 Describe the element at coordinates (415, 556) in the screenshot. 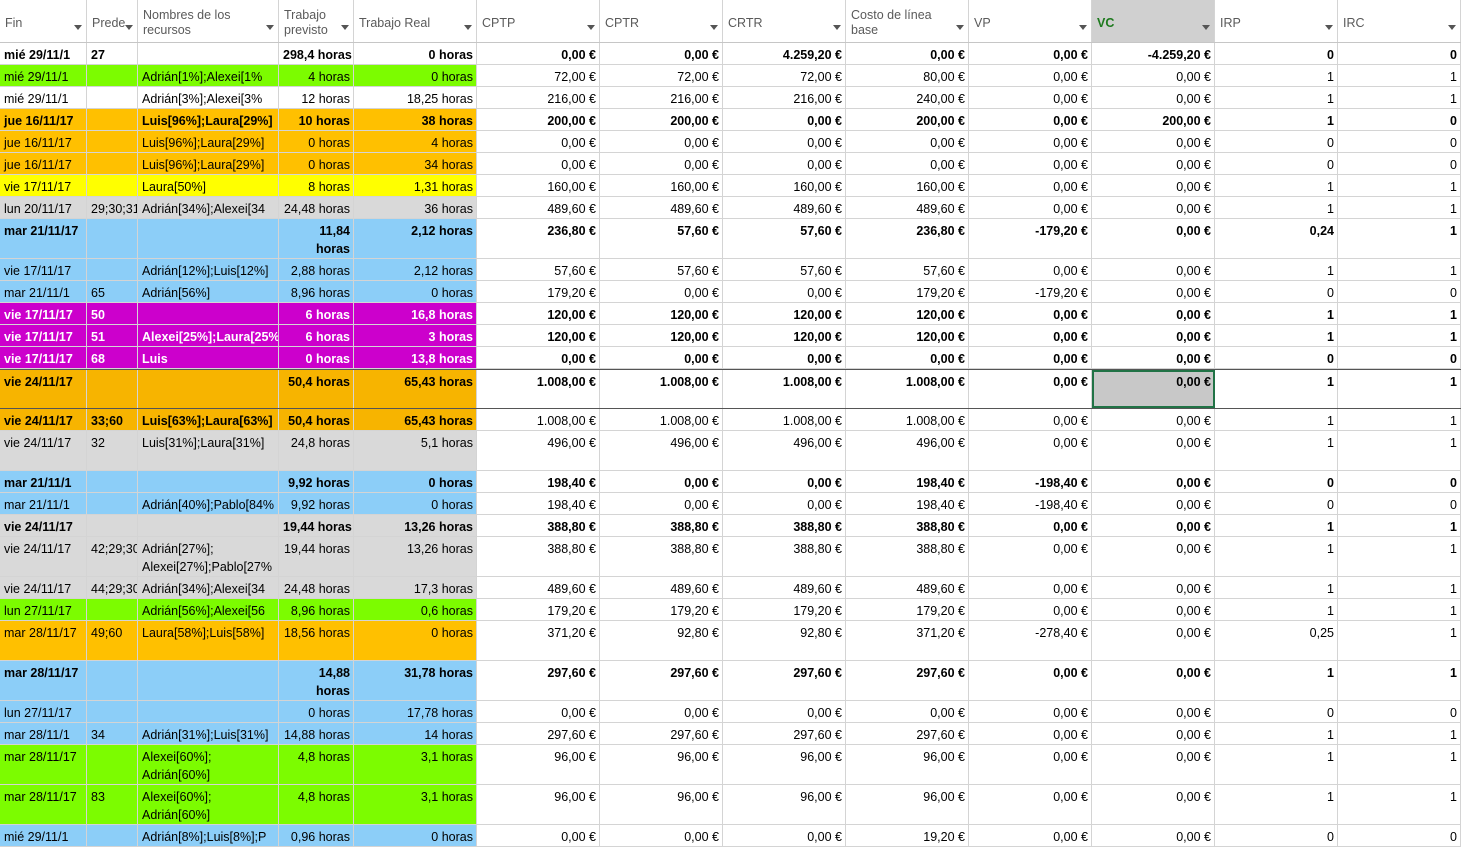

I see `cell-tr: 13,26 horas` at that location.